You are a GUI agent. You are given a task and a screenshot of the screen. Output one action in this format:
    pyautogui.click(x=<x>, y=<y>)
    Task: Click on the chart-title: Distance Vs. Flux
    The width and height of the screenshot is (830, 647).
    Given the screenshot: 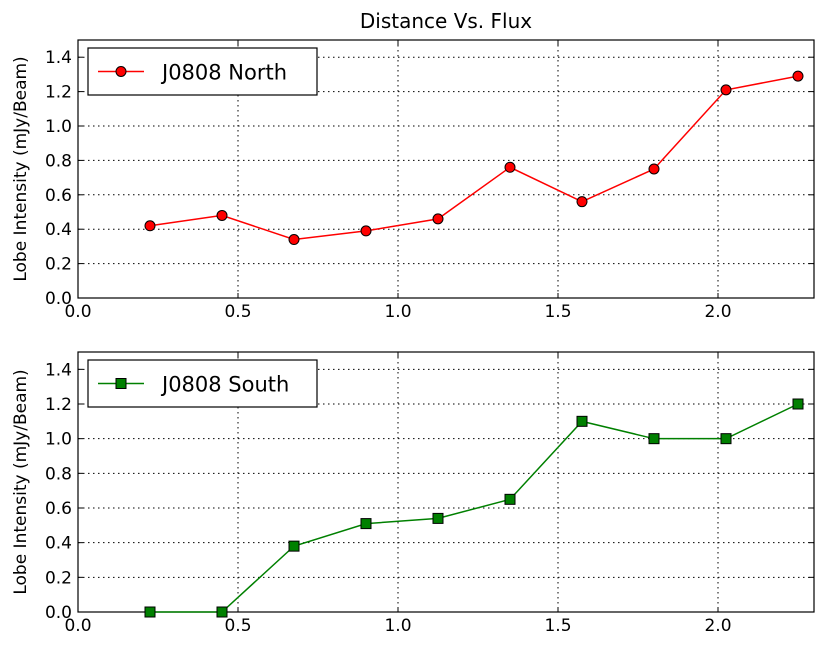 What is the action you would take?
    pyautogui.click(x=446, y=21)
    